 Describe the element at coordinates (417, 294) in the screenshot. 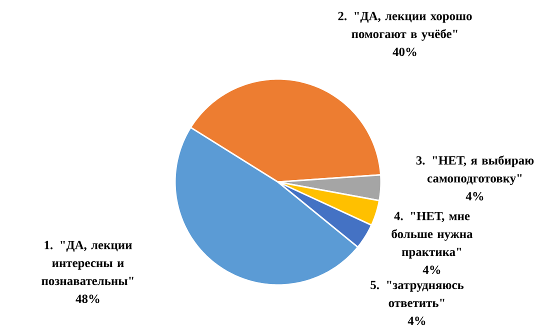

I see `slice-label: 5. "затрудняюсь ответить"` at that location.